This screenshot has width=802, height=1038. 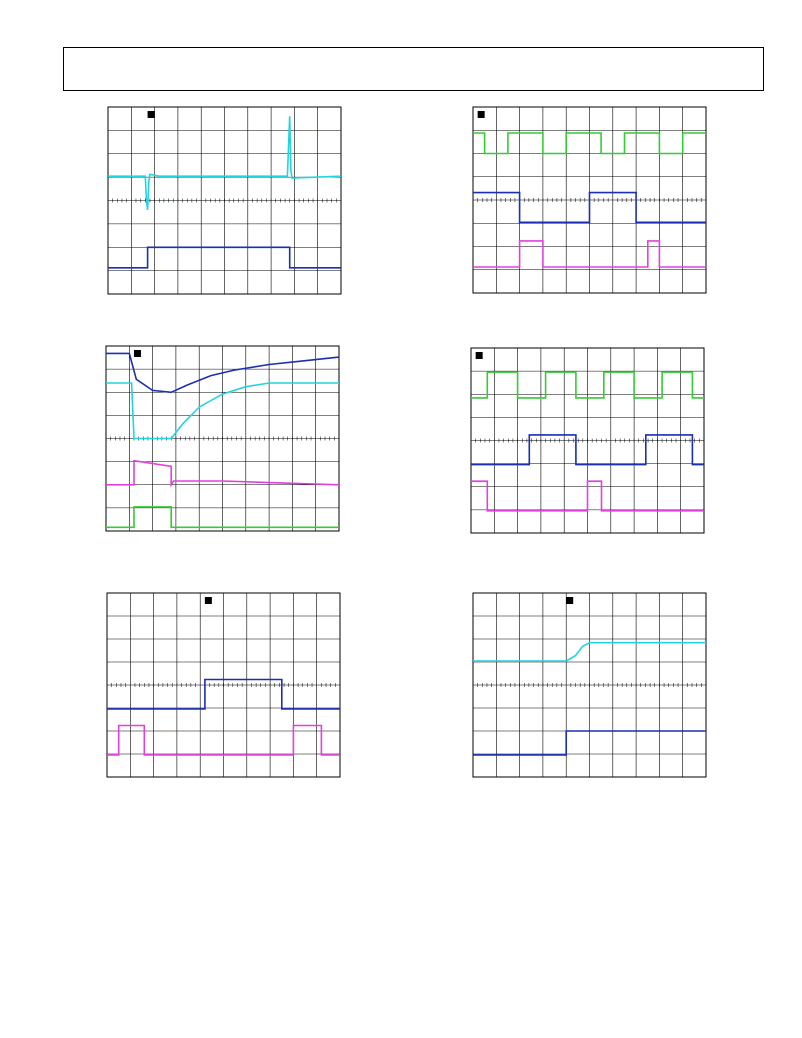 What do you see at coordinates (413, 69) in the screenshot?
I see `header-box` at bounding box center [413, 69].